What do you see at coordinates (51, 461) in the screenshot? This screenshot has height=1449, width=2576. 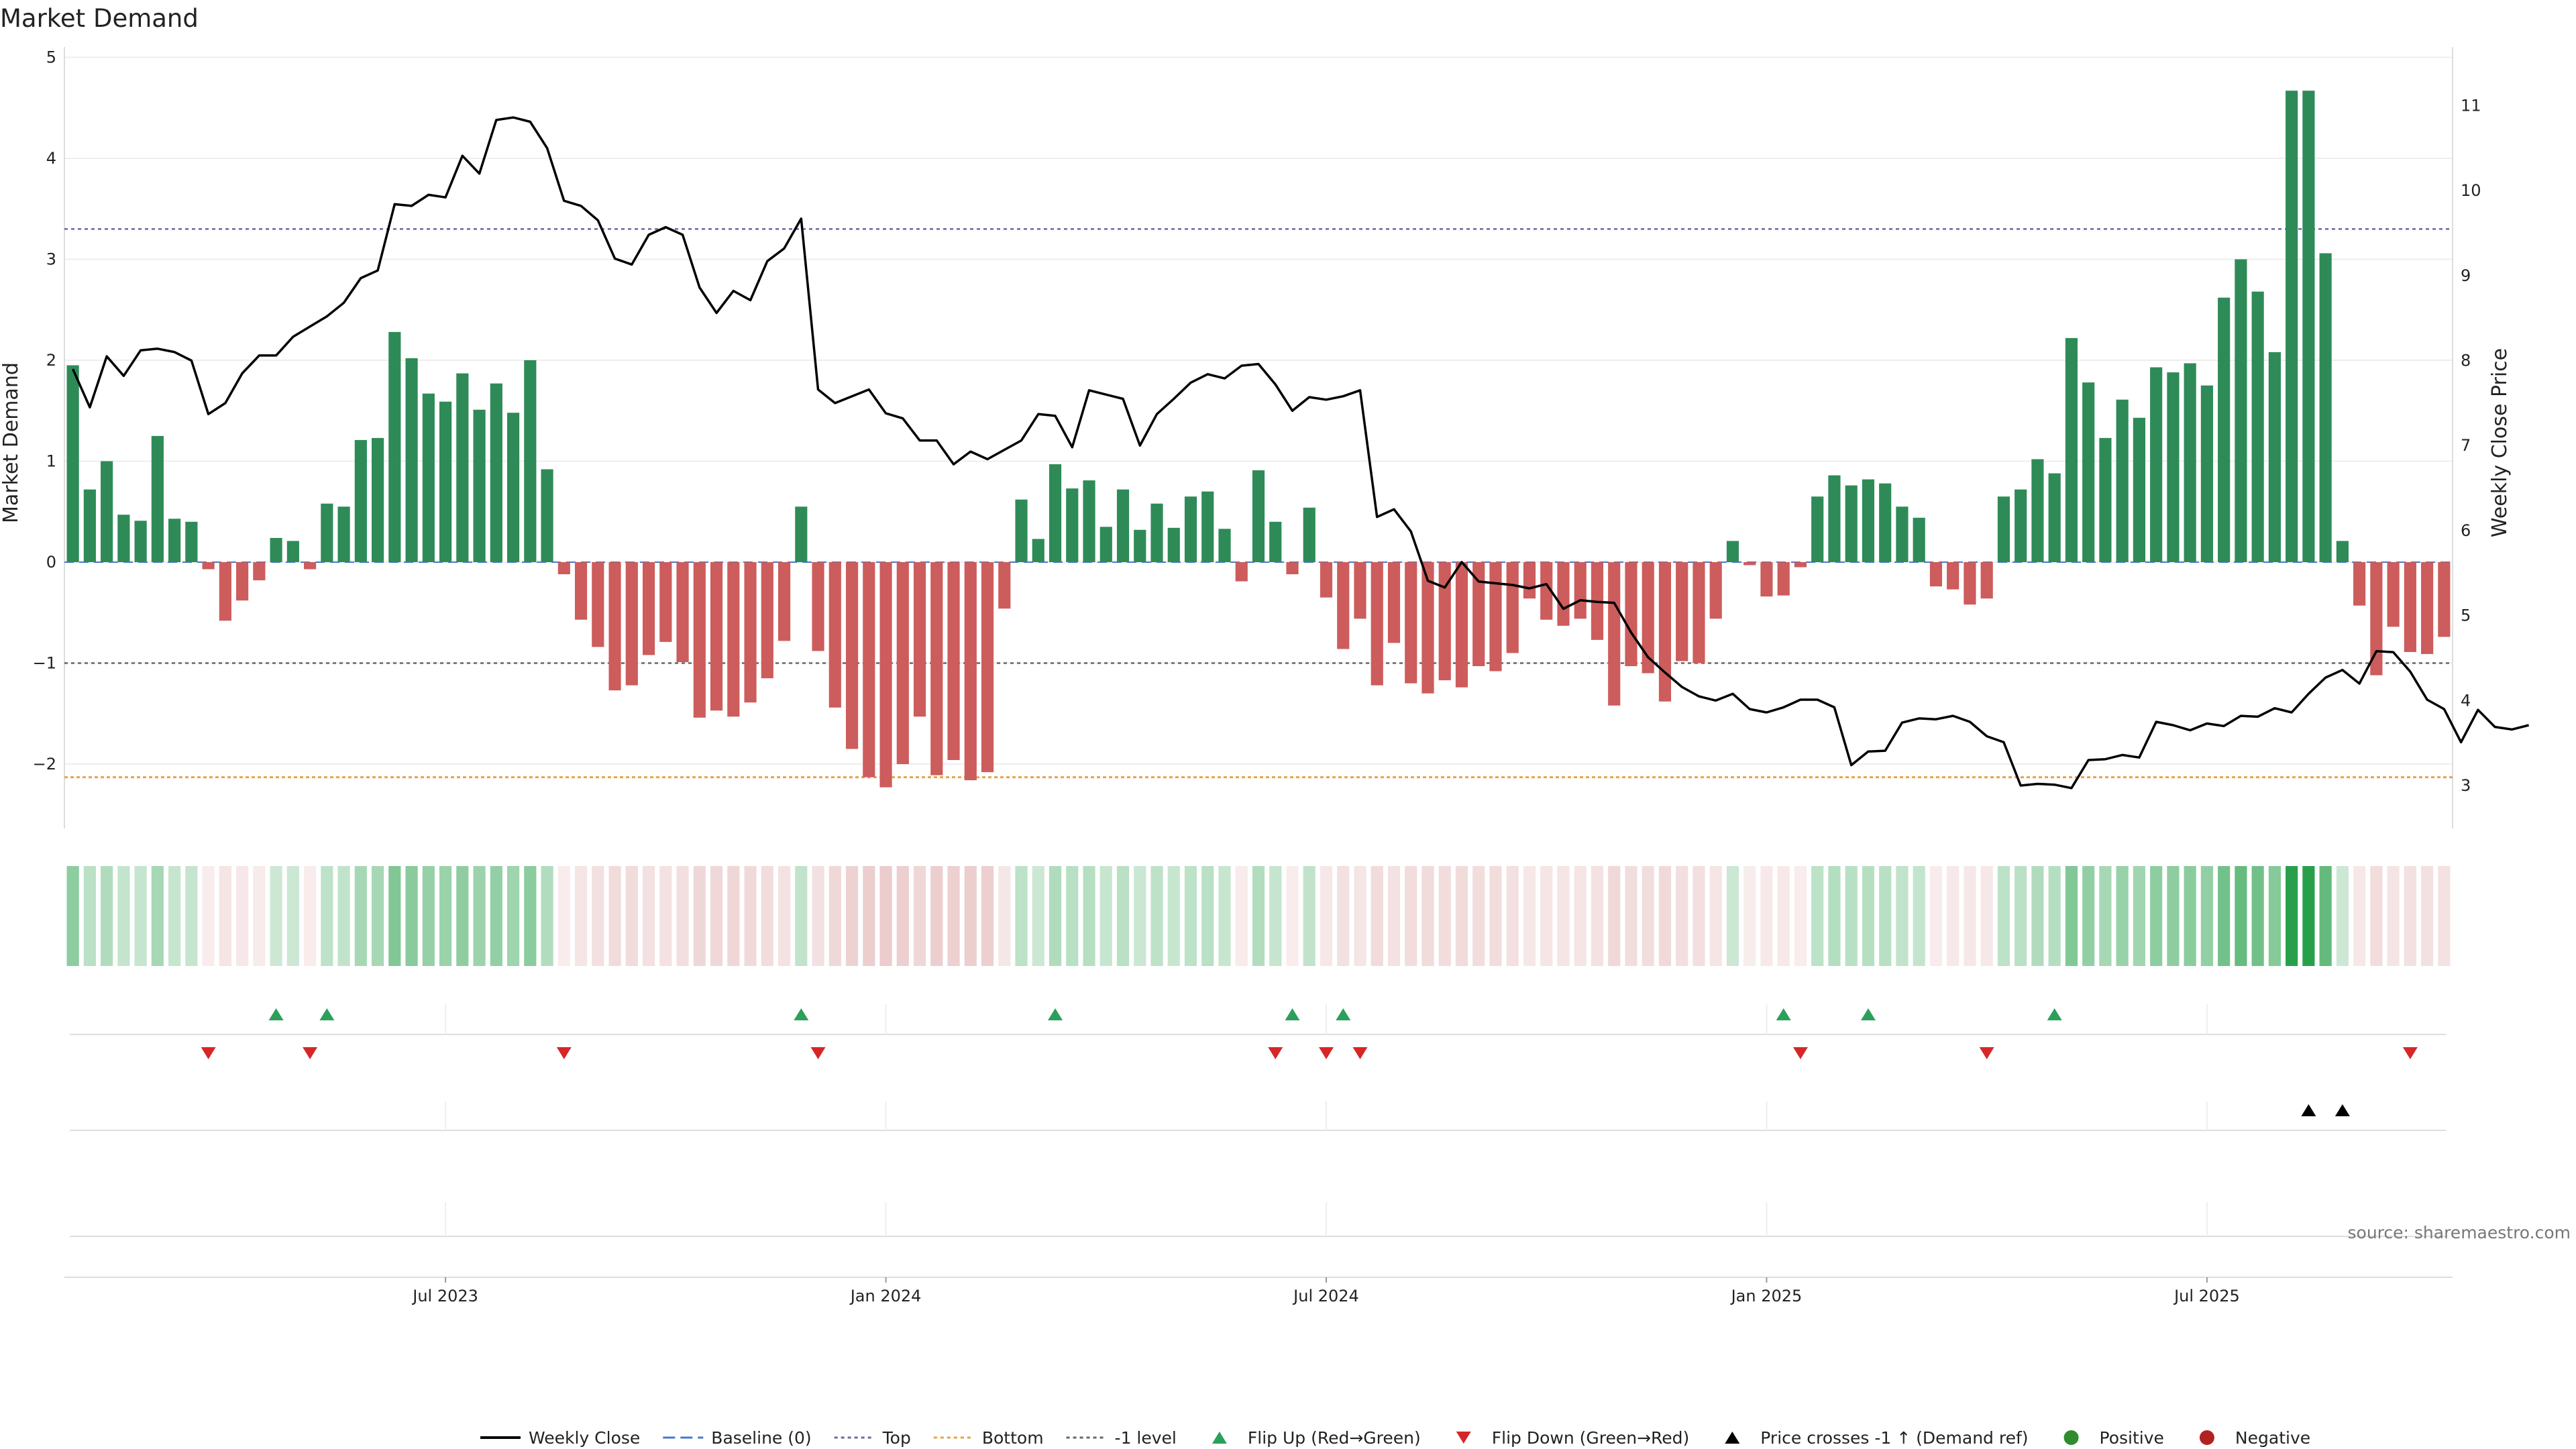 I see `left-tick-label: 1` at bounding box center [51, 461].